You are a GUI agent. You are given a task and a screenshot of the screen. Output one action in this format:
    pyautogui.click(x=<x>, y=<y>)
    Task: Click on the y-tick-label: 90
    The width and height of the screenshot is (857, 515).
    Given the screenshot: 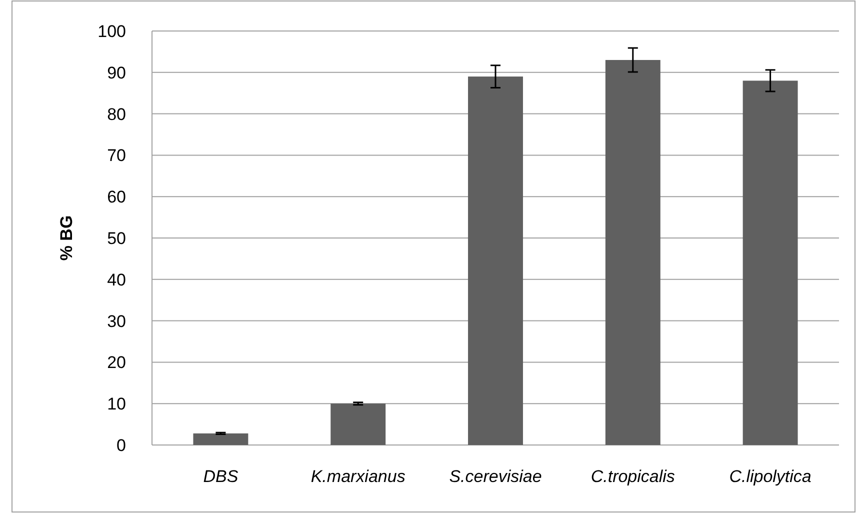 What is the action you would take?
    pyautogui.click(x=116, y=72)
    